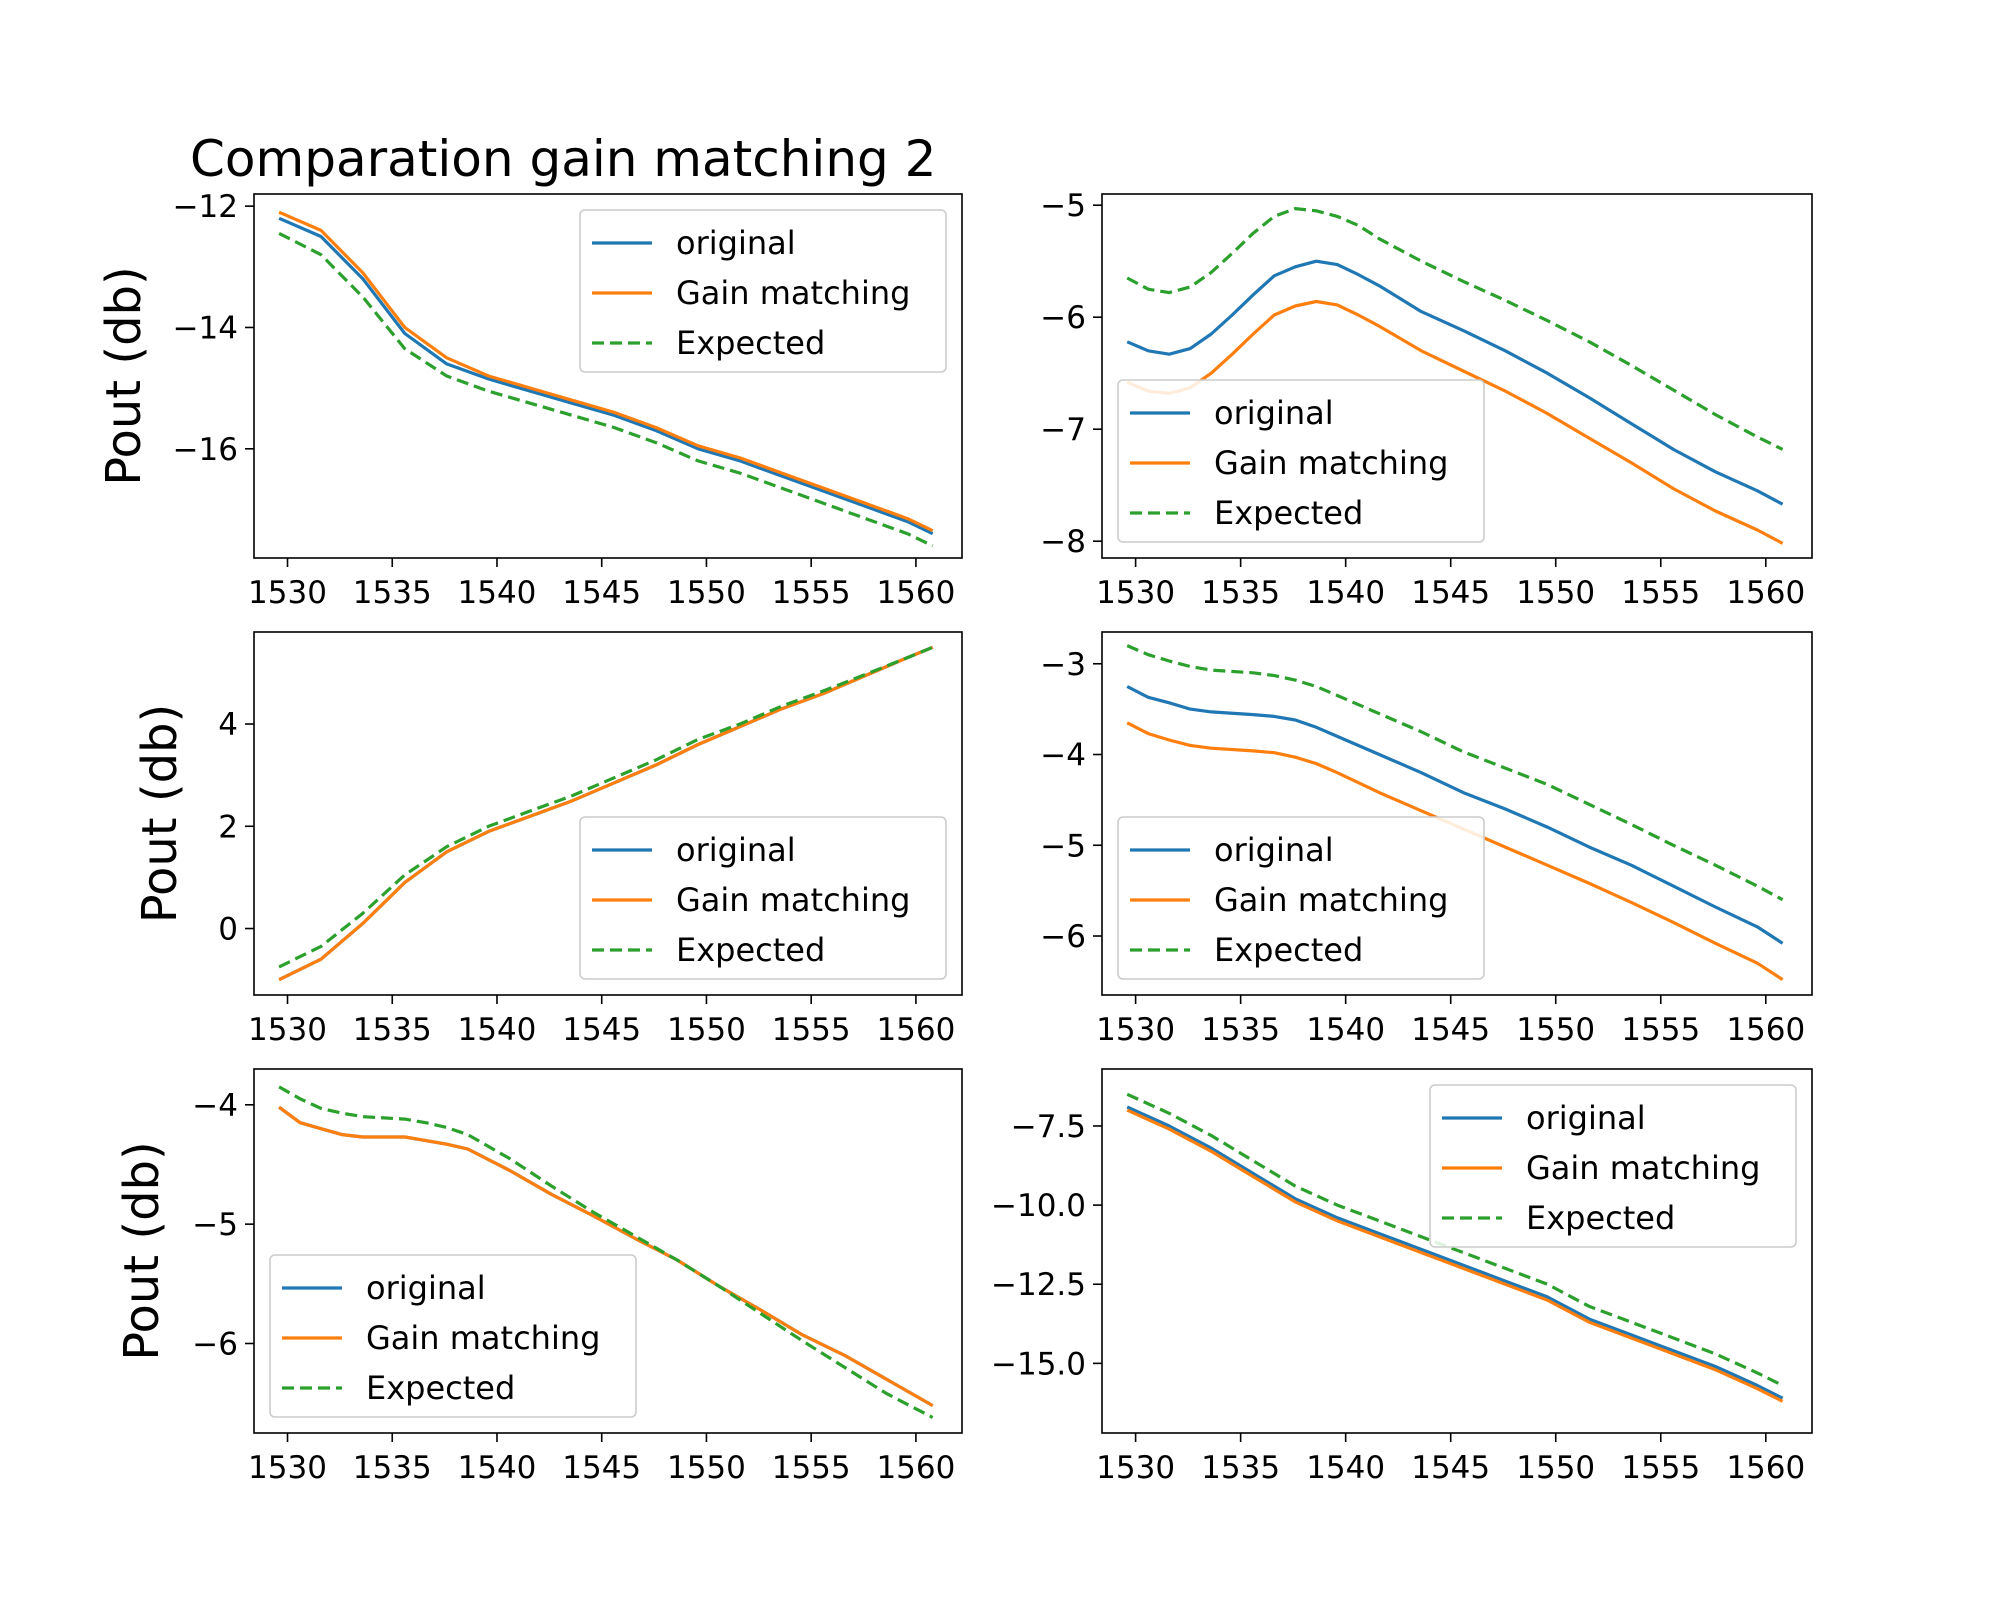 The height and width of the screenshot is (1600, 2000). Describe the element at coordinates (563, 159) in the screenshot. I see `figure-title: Comparation gain matching 2` at that location.